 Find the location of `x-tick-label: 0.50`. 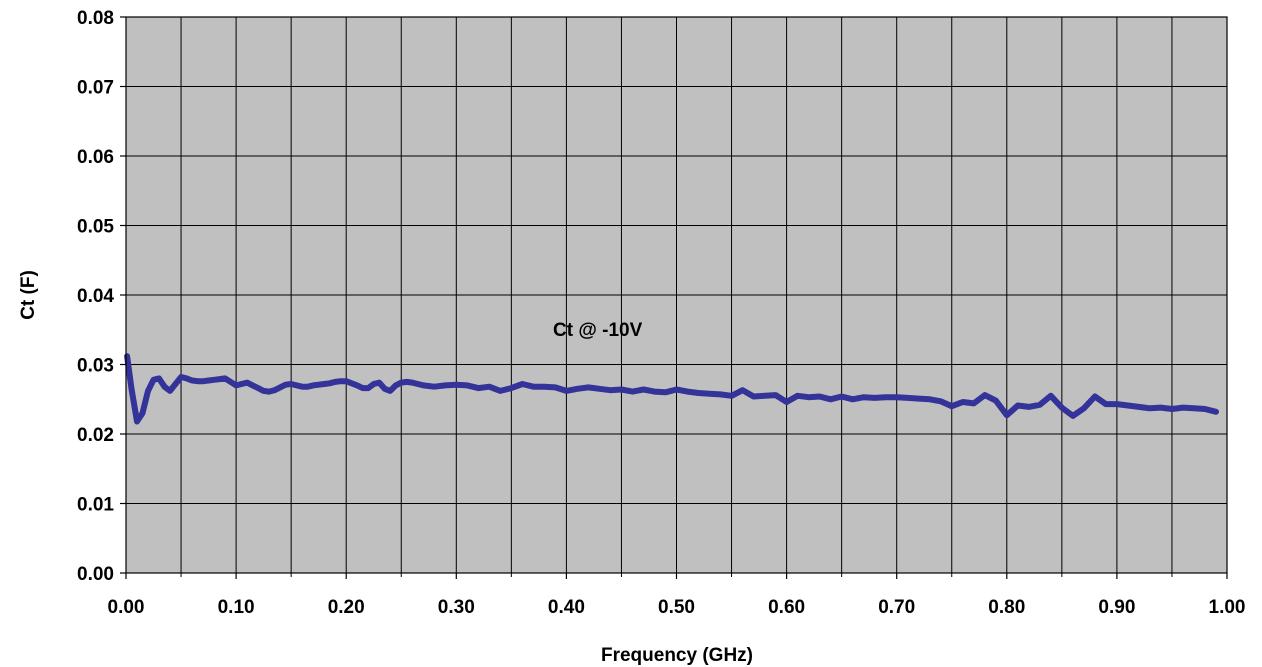

x-tick-label: 0.50 is located at coordinates (676, 607).